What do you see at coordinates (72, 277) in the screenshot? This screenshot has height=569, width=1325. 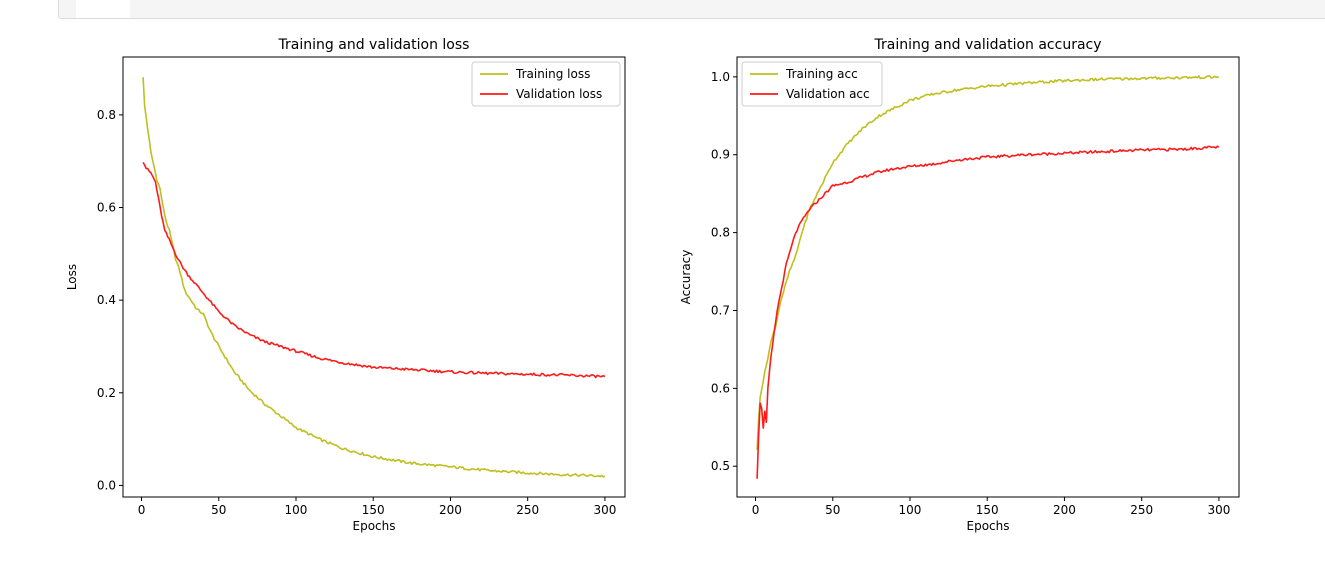 I see `y-axis-label: Loss` at bounding box center [72, 277].